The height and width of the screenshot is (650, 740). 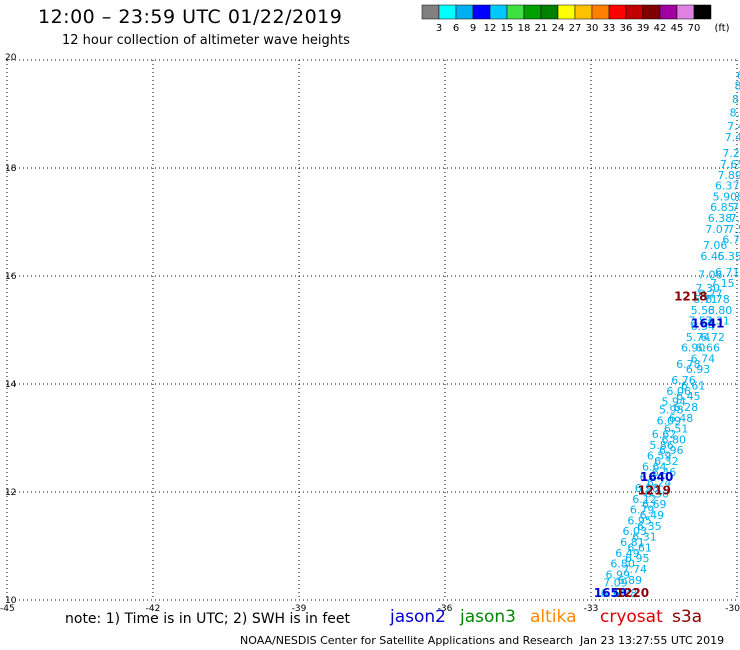 I want to click on x-tick-label: -42, so click(x=153, y=609).